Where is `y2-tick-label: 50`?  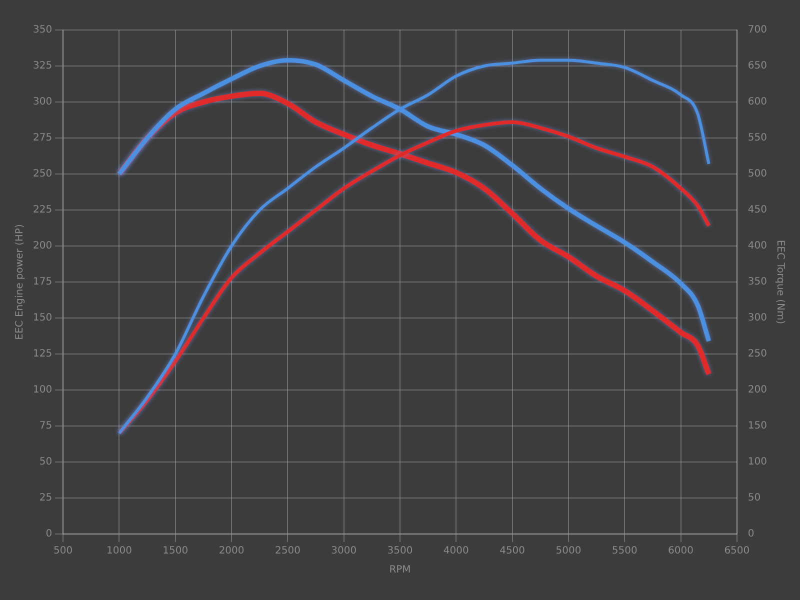
y2-tick-label: 50 is located at coordinates (754, 498).